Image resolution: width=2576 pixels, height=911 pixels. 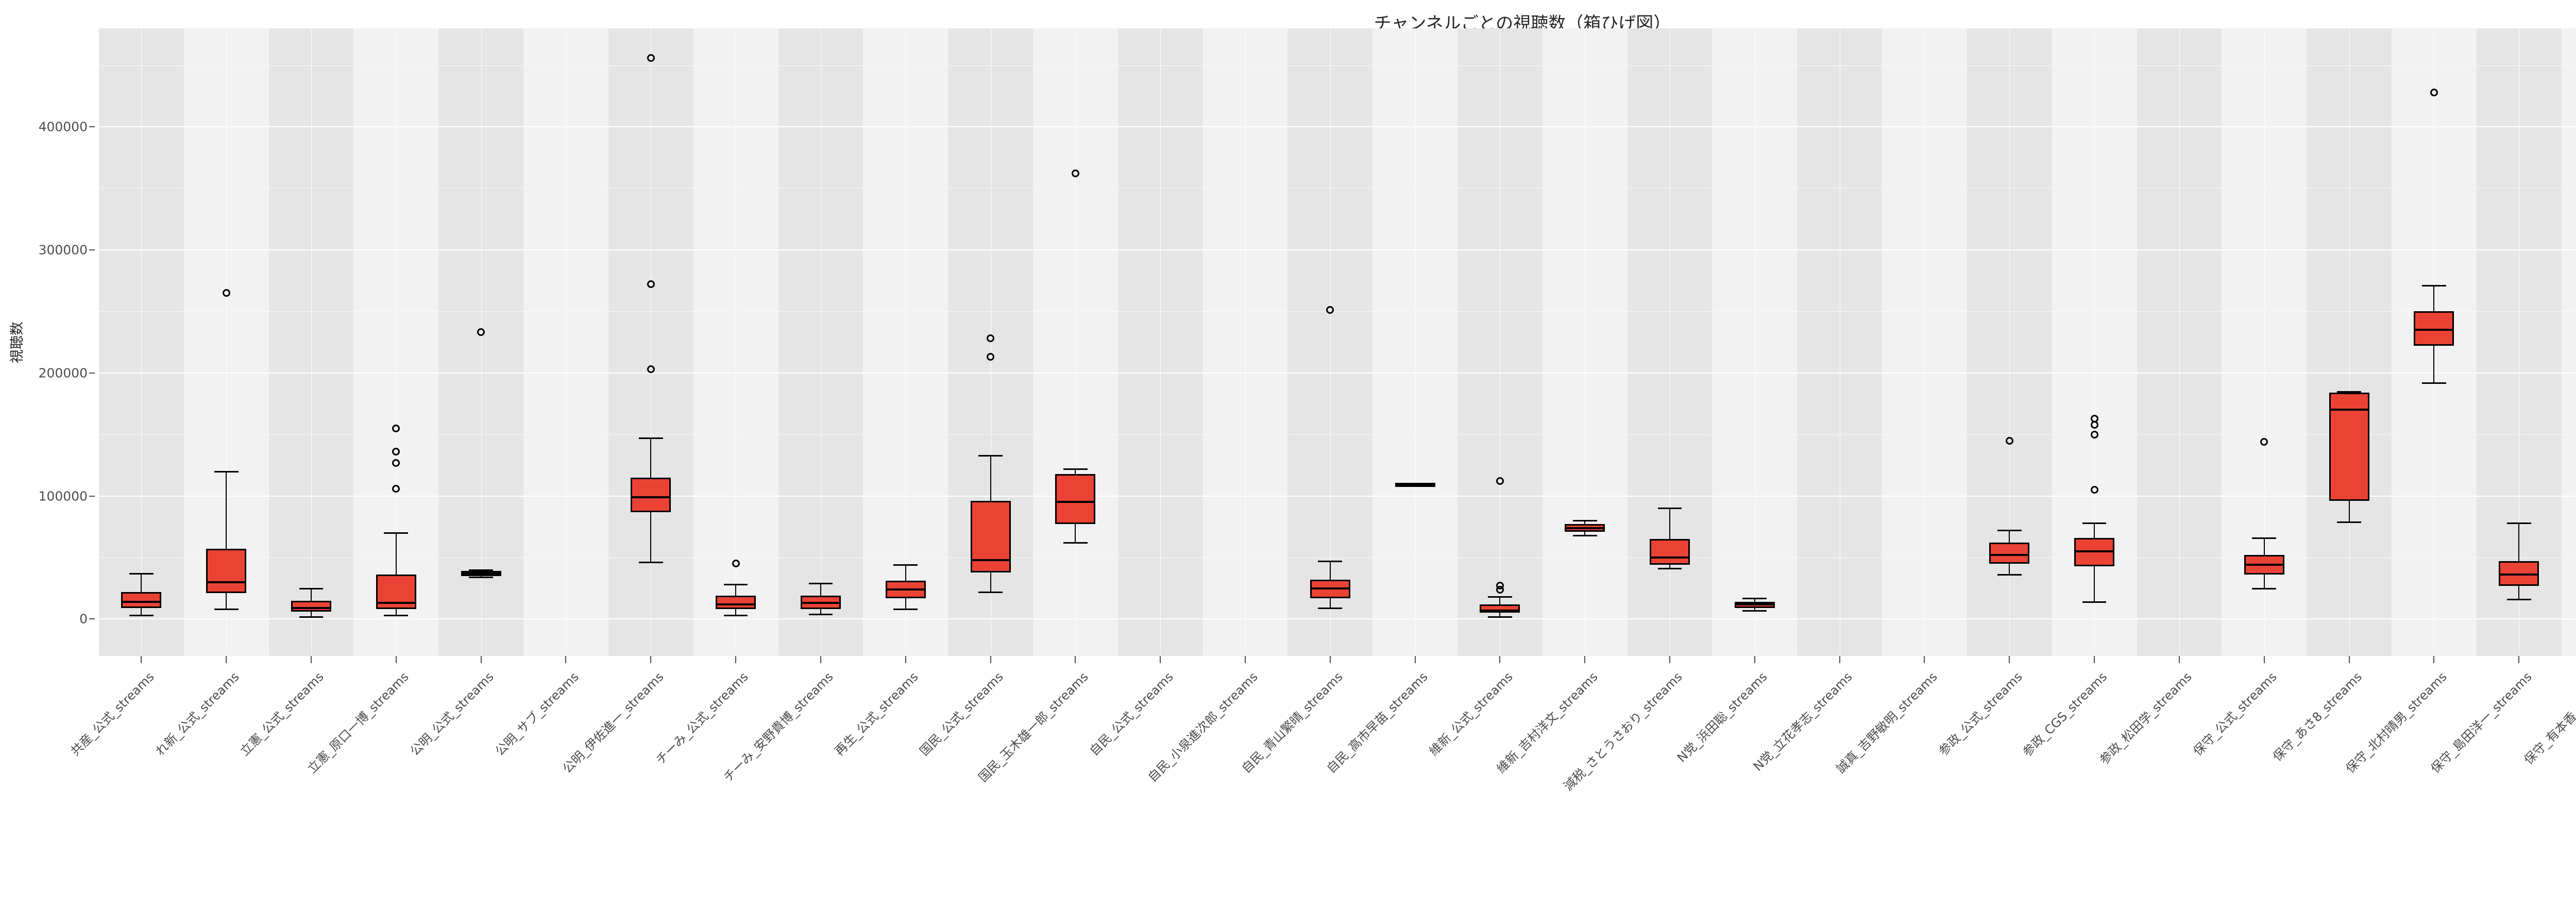 What do you see at coordinates (2065, 714) in the screenshot?
I see `x-tick-label-text: 参政_CGS_streams` at bounding box center [2065, 714].